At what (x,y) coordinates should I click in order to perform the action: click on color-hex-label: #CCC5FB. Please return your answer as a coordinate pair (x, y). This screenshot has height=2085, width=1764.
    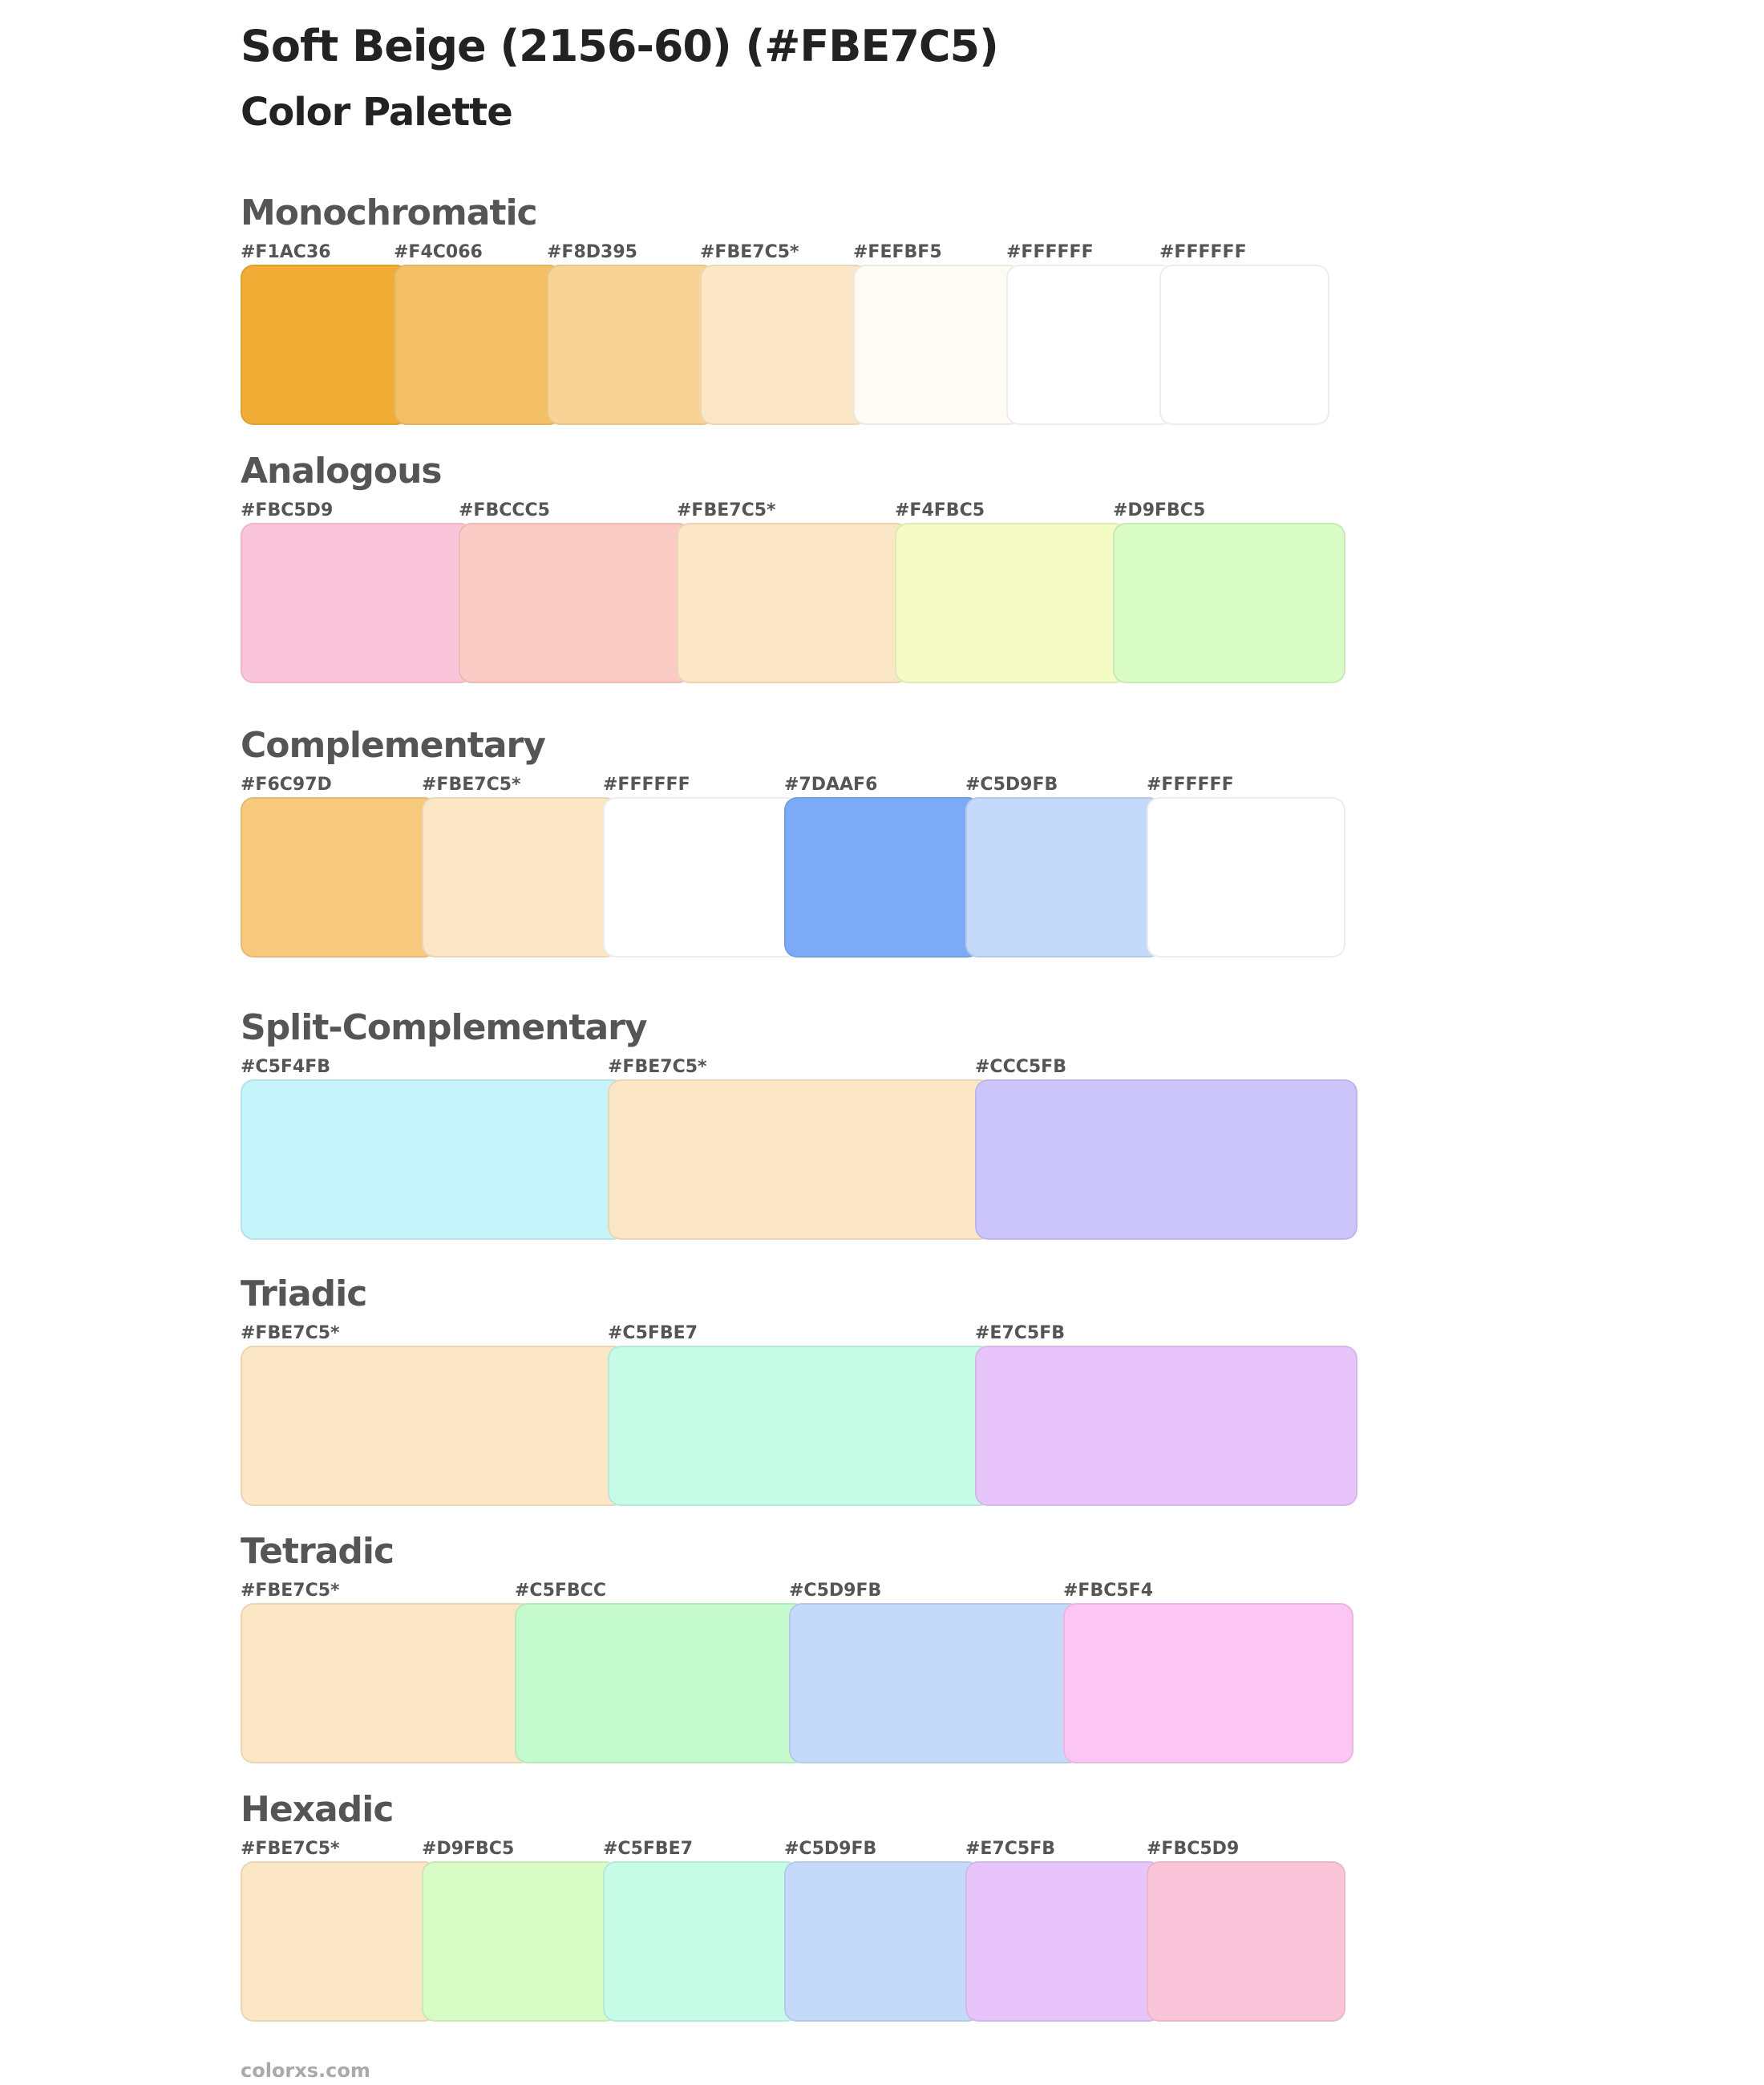
    Looking at the image, I should click on (1020, 1067).